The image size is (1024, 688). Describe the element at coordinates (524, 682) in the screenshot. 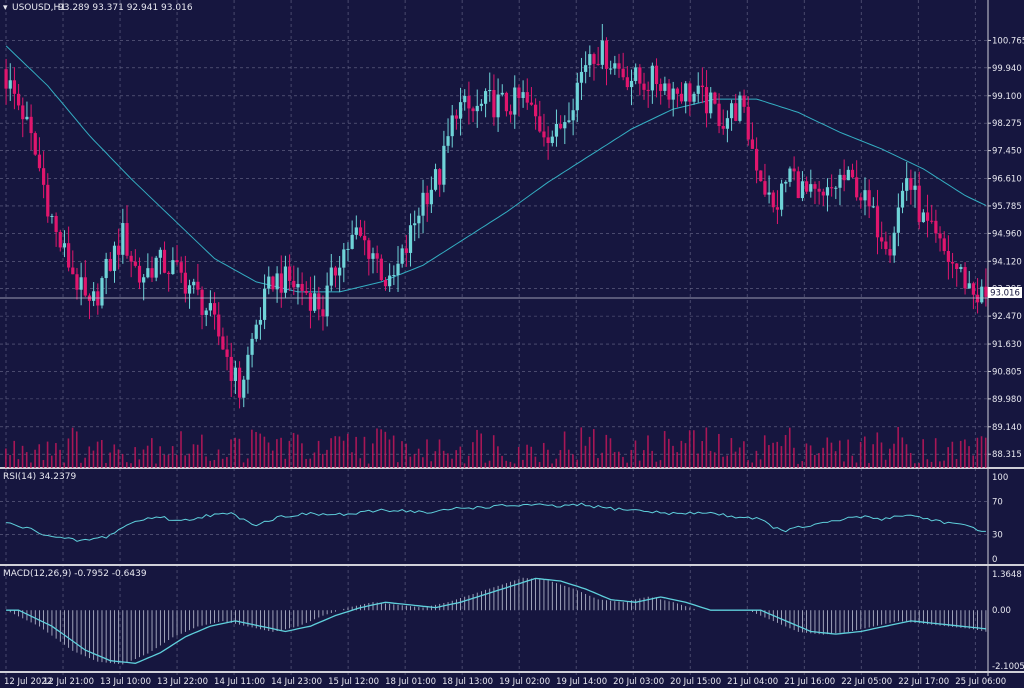

I see `time-tick-label: 19 Jul 02:00` at that location.